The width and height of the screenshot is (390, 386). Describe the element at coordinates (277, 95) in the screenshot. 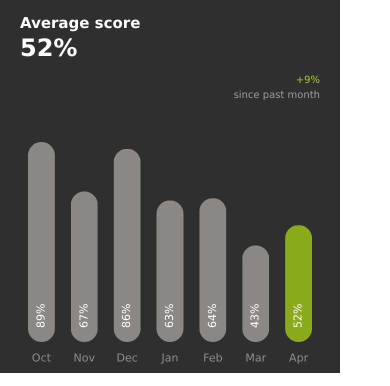

I see `text: since past month` at that location.